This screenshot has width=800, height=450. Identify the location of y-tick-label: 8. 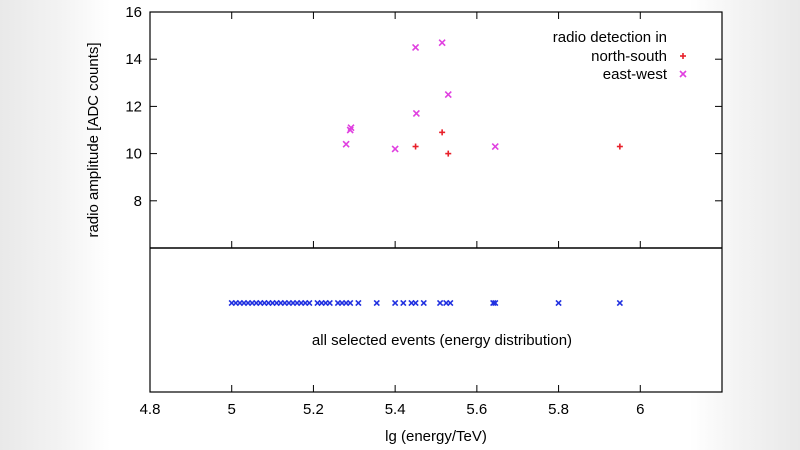
(138, 201).